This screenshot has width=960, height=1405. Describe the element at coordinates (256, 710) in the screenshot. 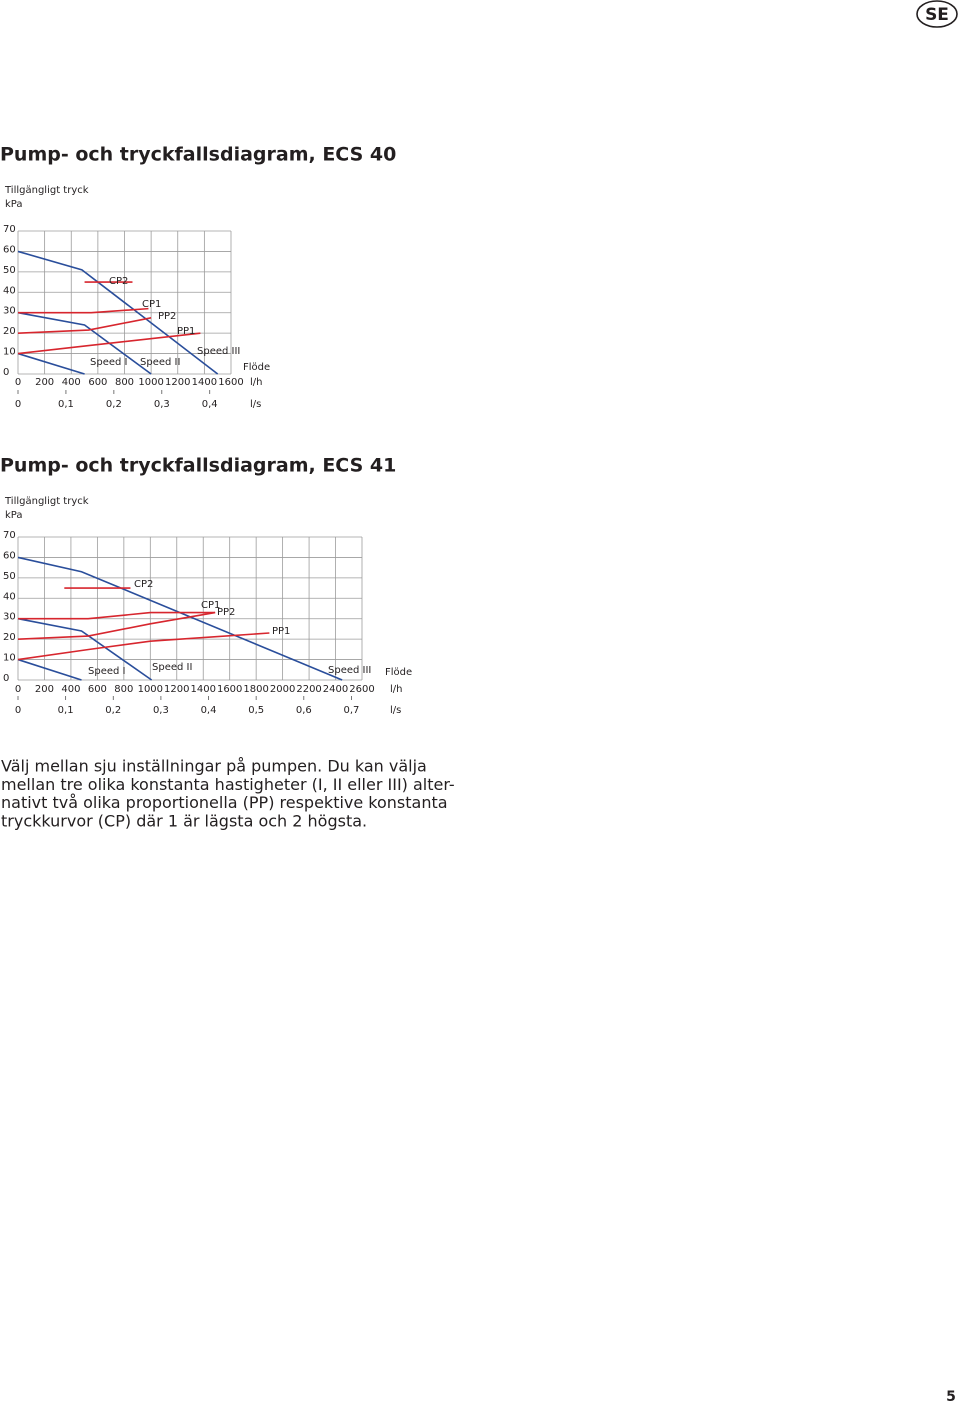

I see `x2-tick-label: 0,5` at that location.